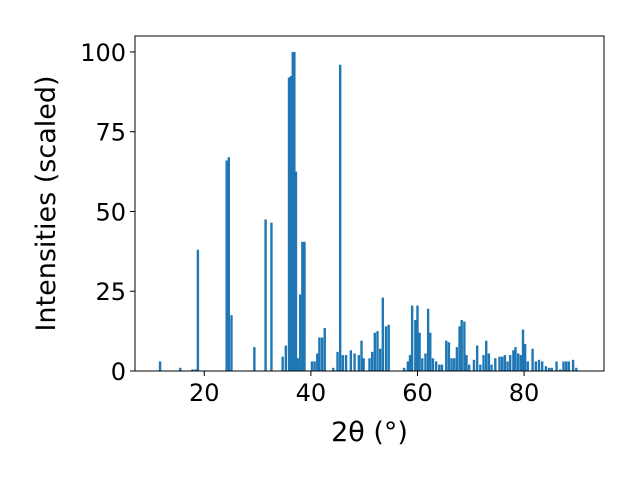 The height and width of the screenshot is (480, 640). I want to click on y-tick-label: 50, so click(110, 212).